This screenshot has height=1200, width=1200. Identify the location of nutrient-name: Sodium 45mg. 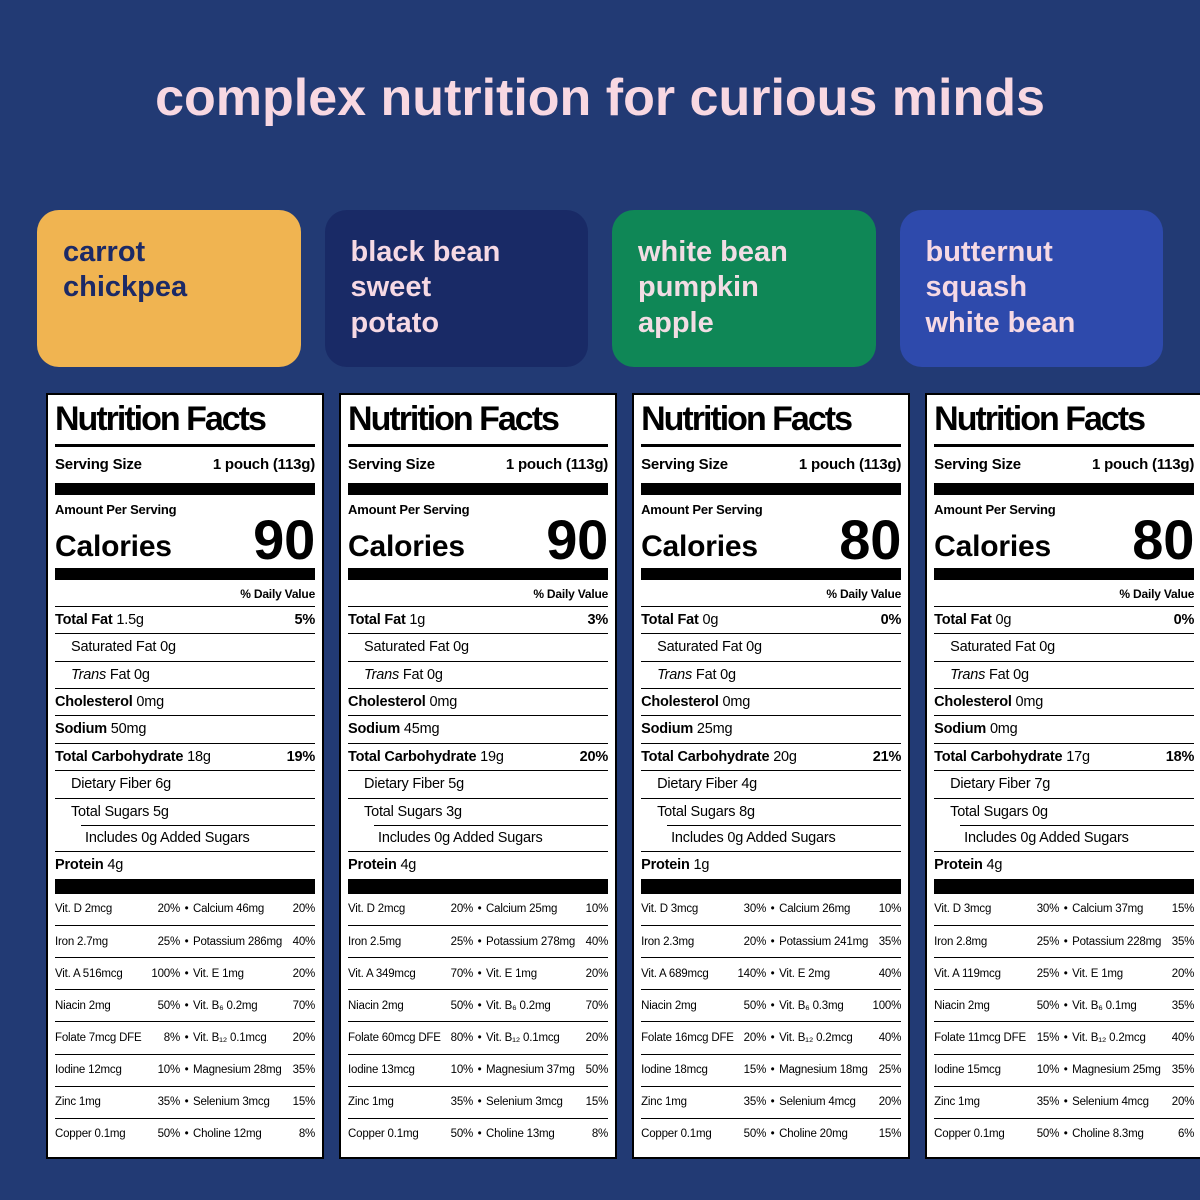
(393, 729).